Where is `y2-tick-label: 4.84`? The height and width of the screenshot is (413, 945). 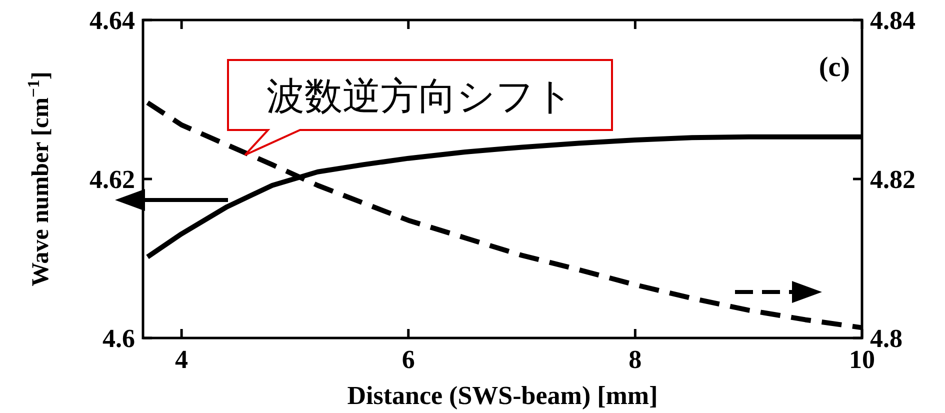
y2-tick-label: 4.84 is located at coordinates (893, 20).